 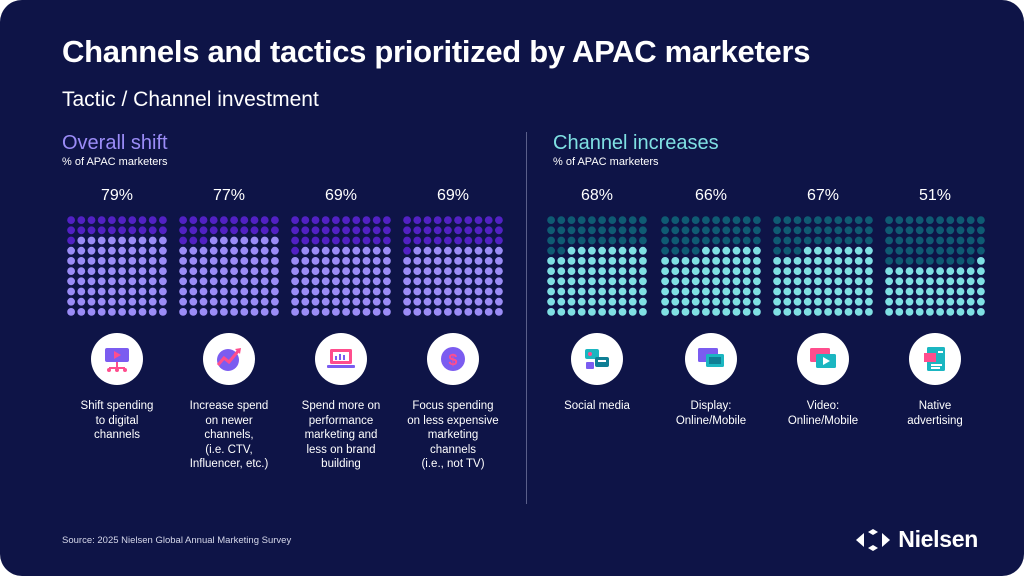 I want to click on category-label: Display: Online/Mobile, so click(x=711, y=413).